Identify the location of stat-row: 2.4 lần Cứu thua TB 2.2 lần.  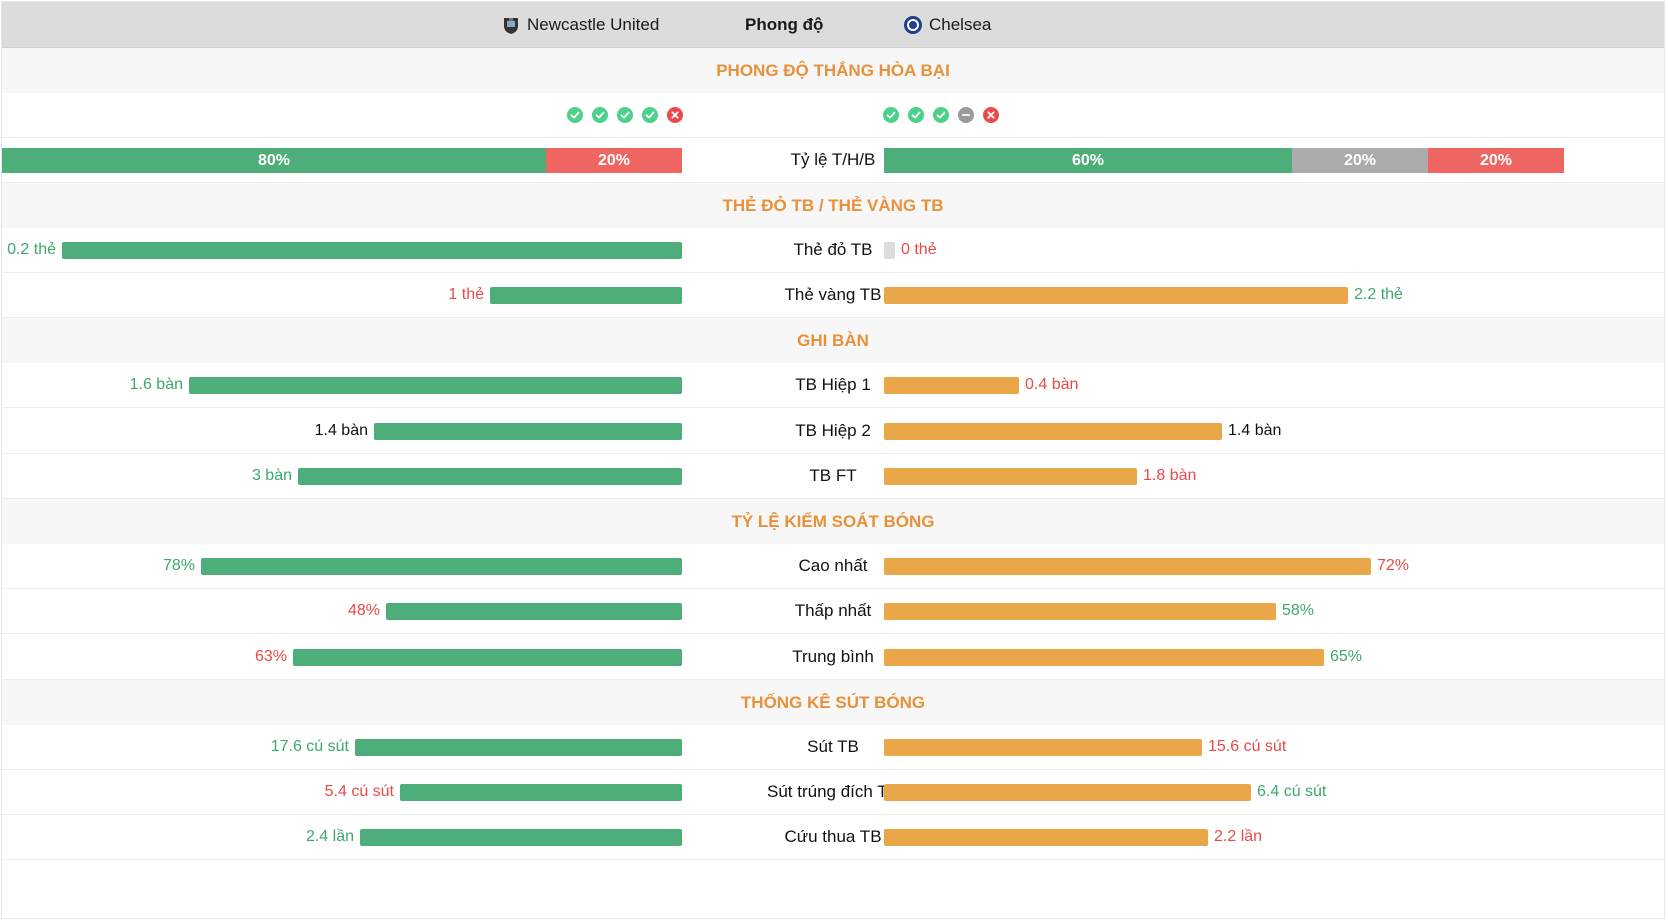
(833, 837).